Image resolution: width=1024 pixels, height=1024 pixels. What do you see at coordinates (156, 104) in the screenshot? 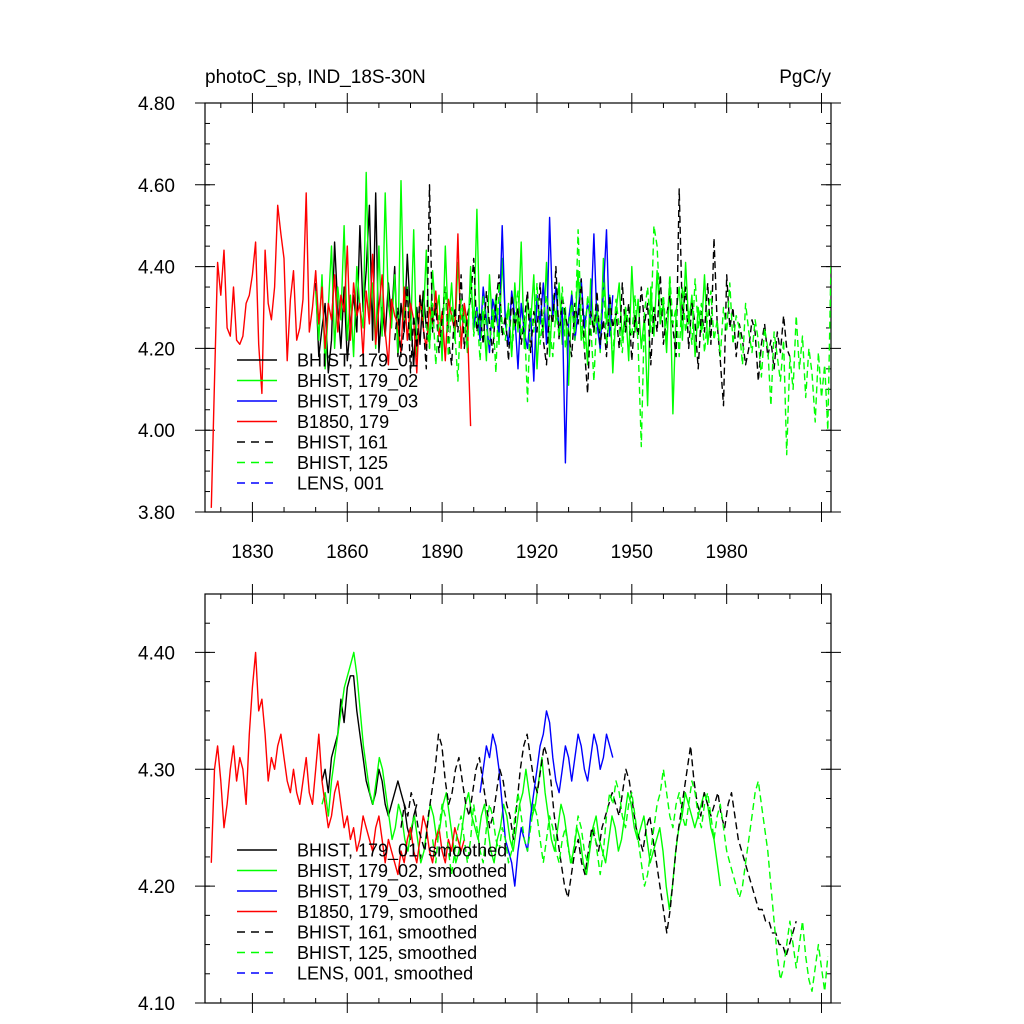
I see `chart-0-y-tick-label-5: 4.80` at bounding box center [156, 104].